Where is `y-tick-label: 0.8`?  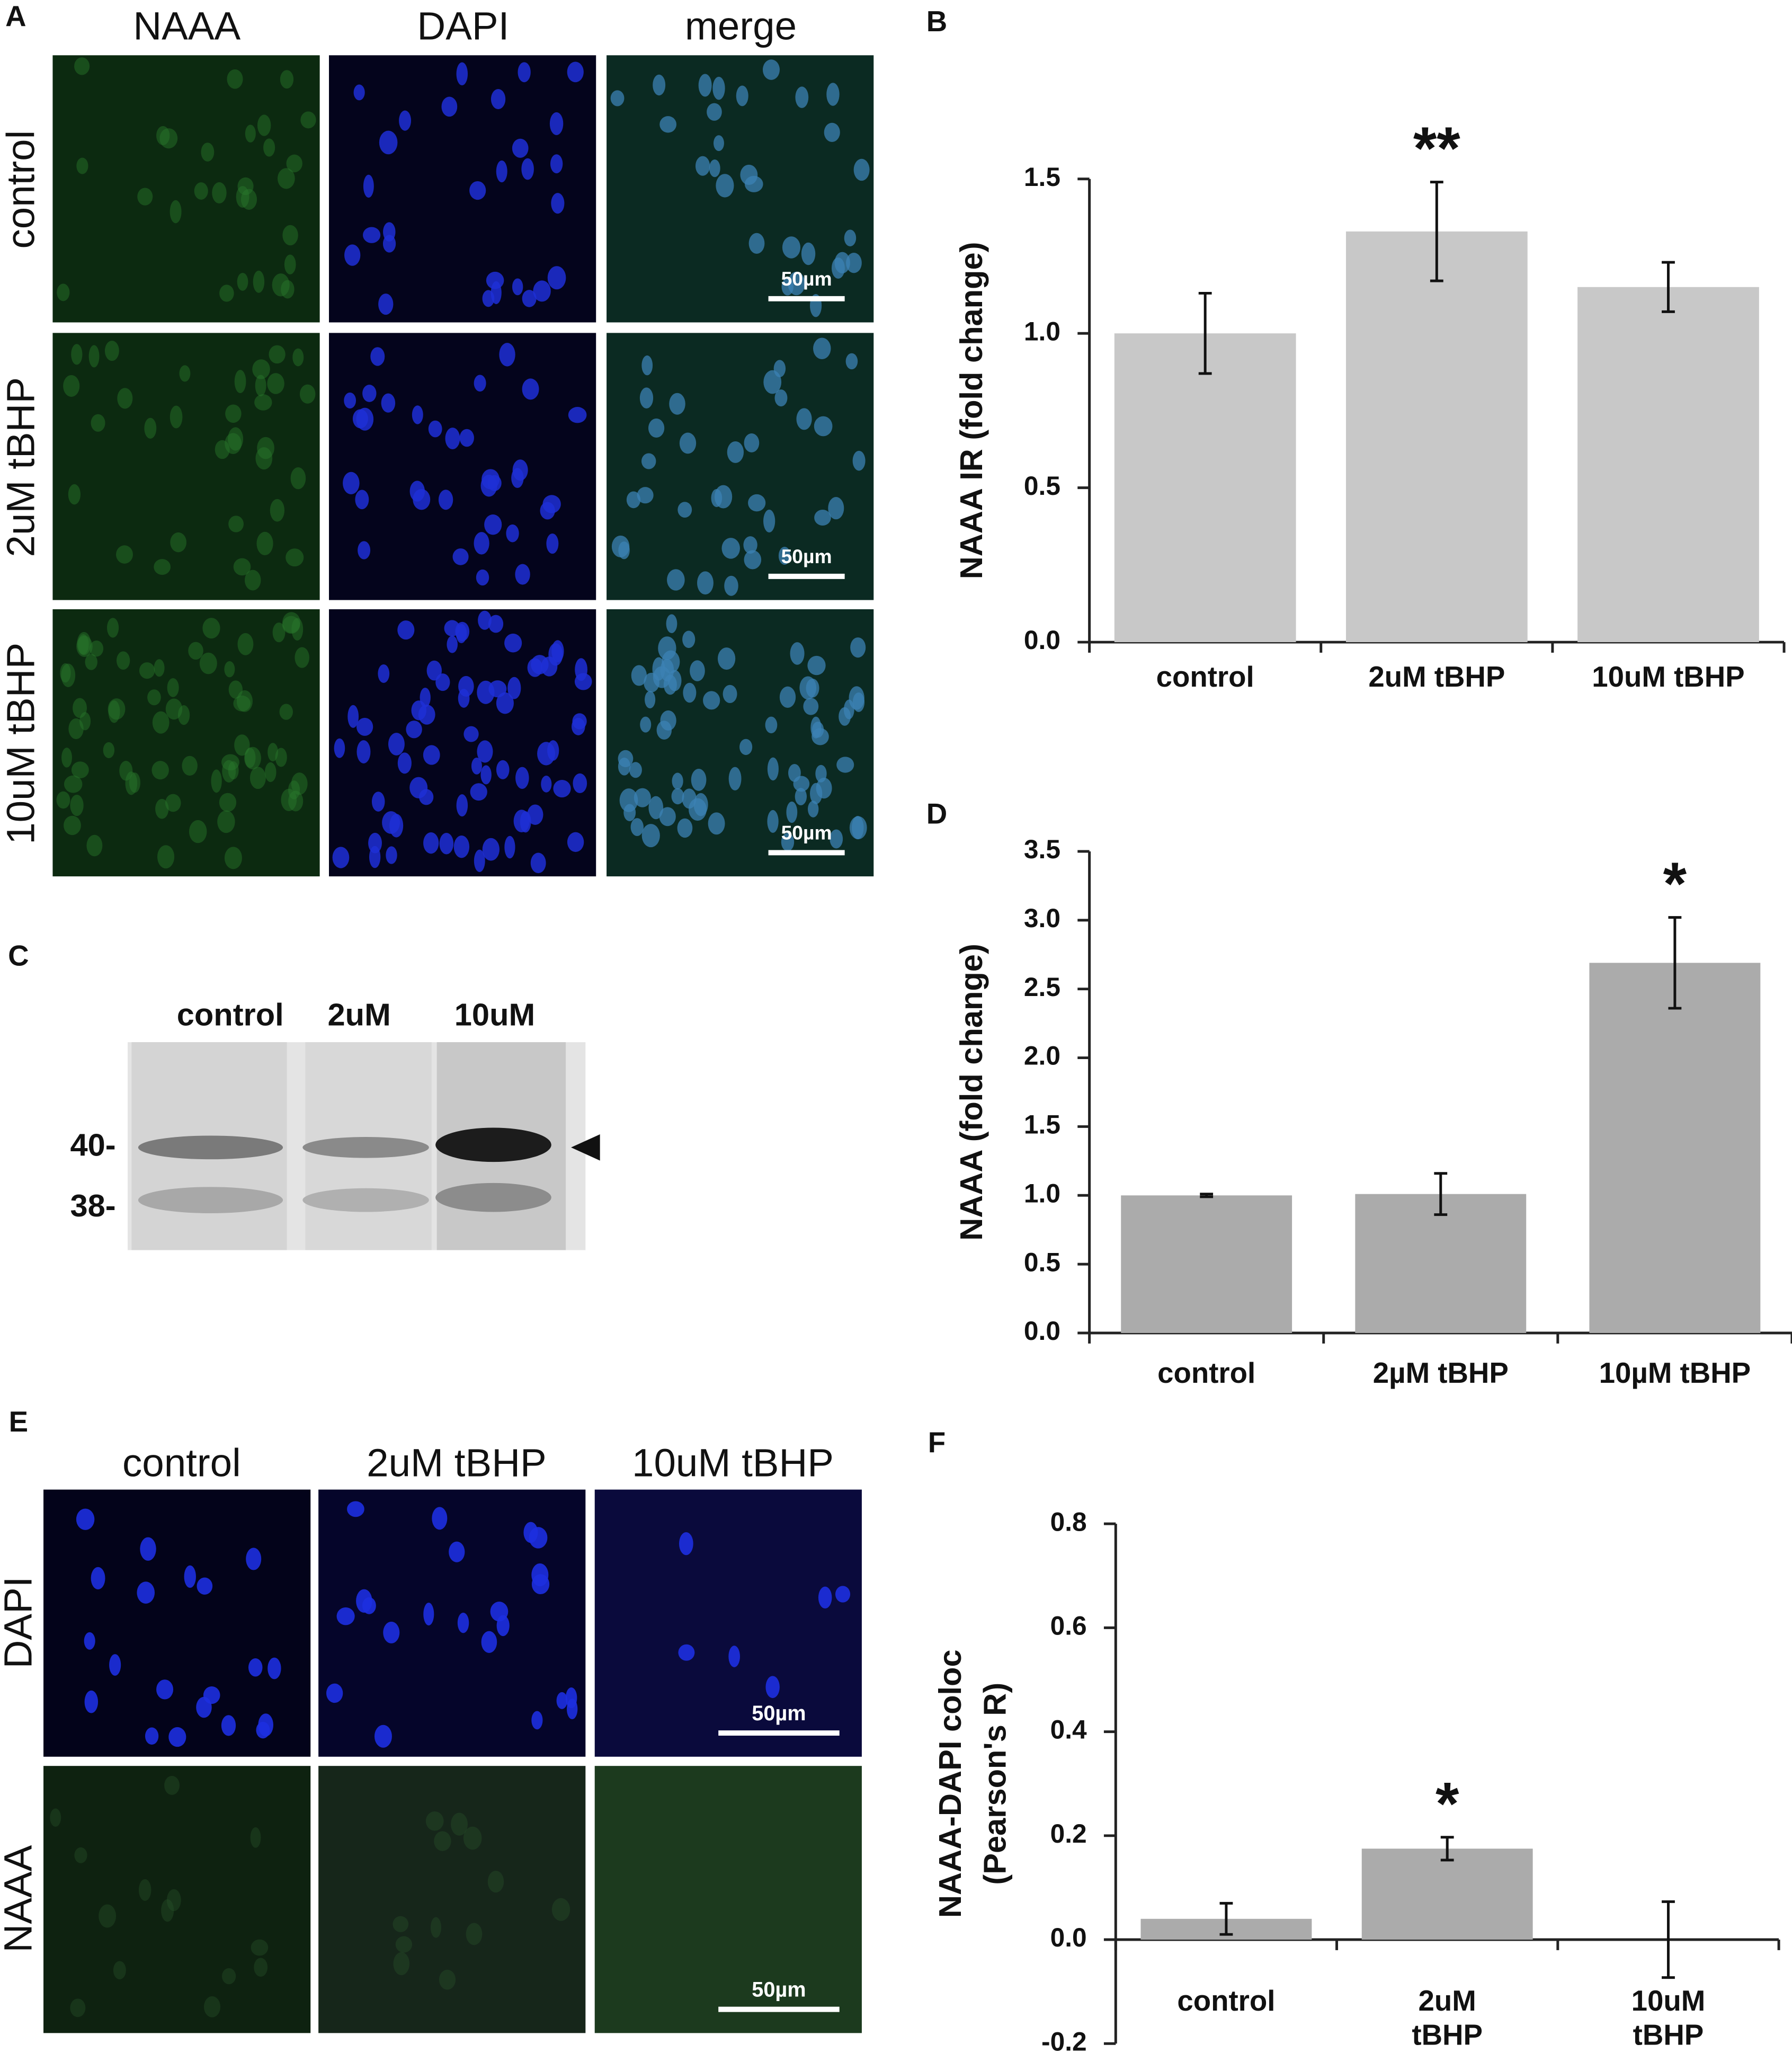 y-tick-label: 0.8 is located at coordinates (1068, 1521).